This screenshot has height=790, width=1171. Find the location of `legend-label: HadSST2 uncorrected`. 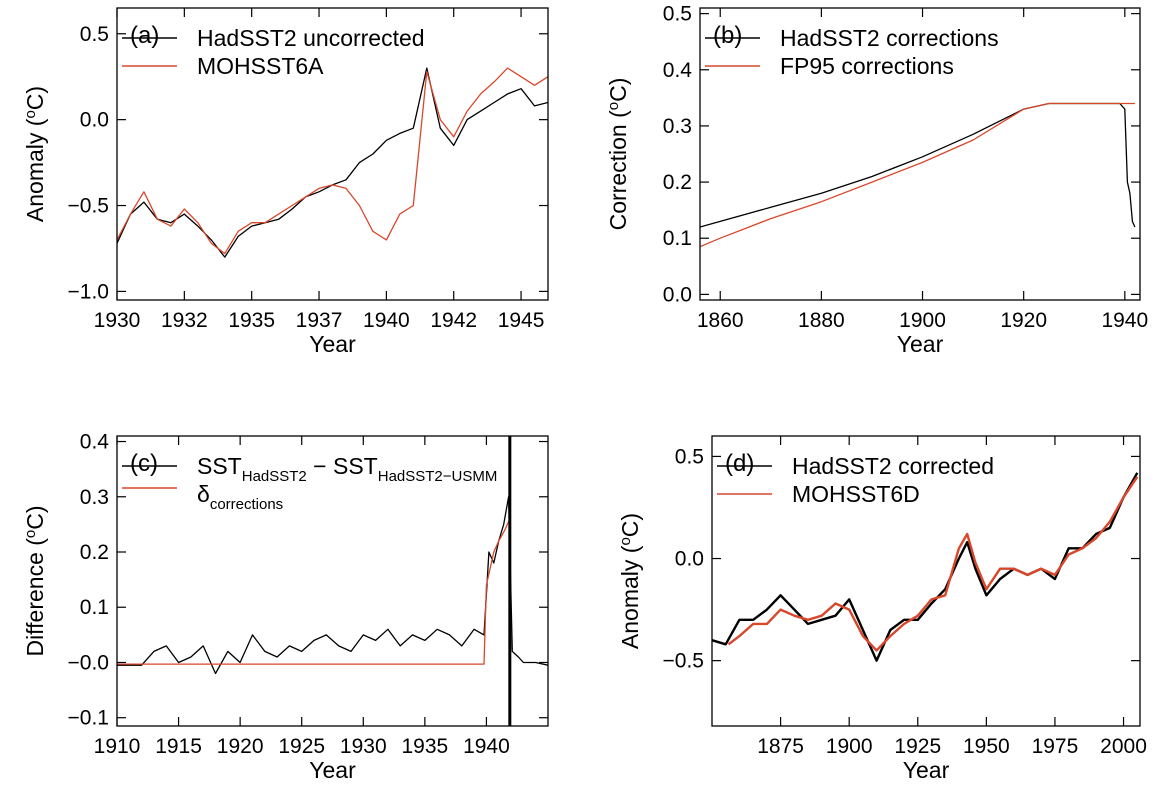

legend-label: HadSST2 uncorrected is located at coordinates (311, 38).